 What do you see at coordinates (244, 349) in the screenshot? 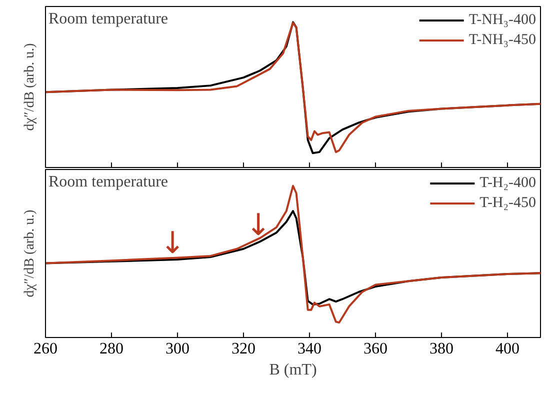
I see `x-tick-label: 320` at bounding box center [244, 349].